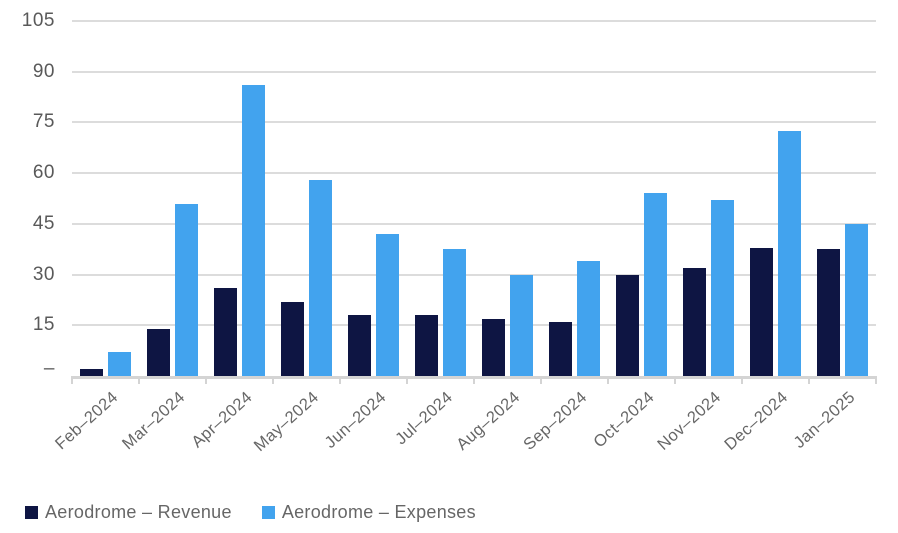  What do you see at coordinates (225, 332) in the screenshot?
I see `bar-revenue-Apr–2024` at bounding box center [225, 332].